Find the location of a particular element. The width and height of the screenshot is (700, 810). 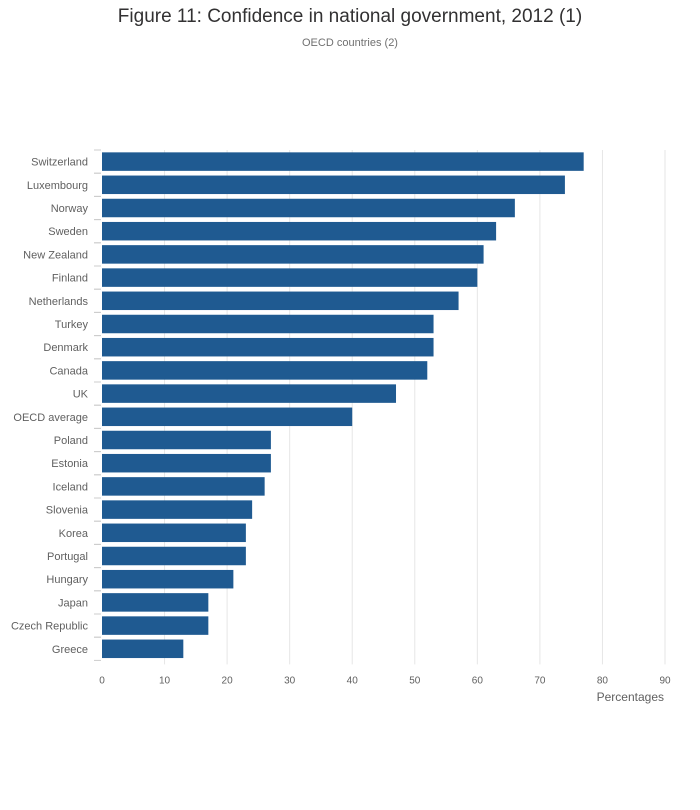

y-tick-label: Turkey is located at coordinates (72, 325).